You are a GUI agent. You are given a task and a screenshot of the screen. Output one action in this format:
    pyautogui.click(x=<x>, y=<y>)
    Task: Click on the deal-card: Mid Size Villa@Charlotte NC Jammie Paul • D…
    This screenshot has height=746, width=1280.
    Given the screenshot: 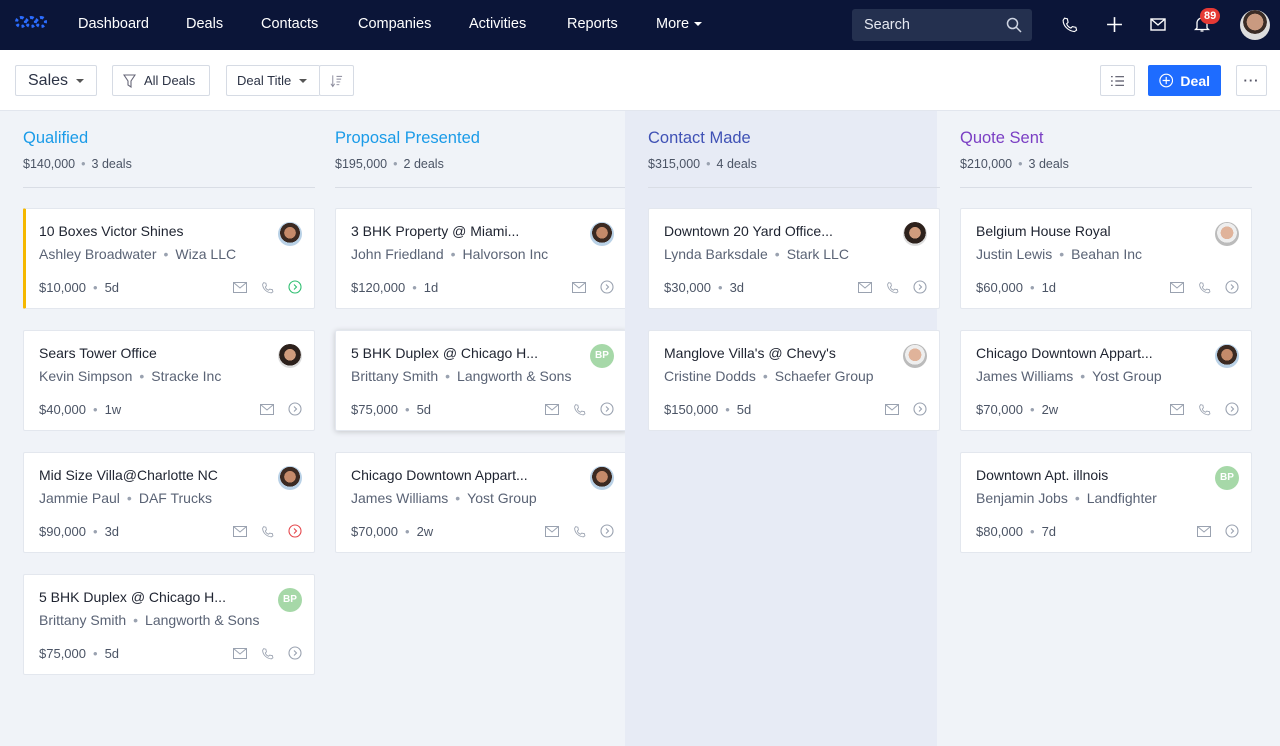 What is the action you would take?
    pyautogui.click(x=169, y=502)
    